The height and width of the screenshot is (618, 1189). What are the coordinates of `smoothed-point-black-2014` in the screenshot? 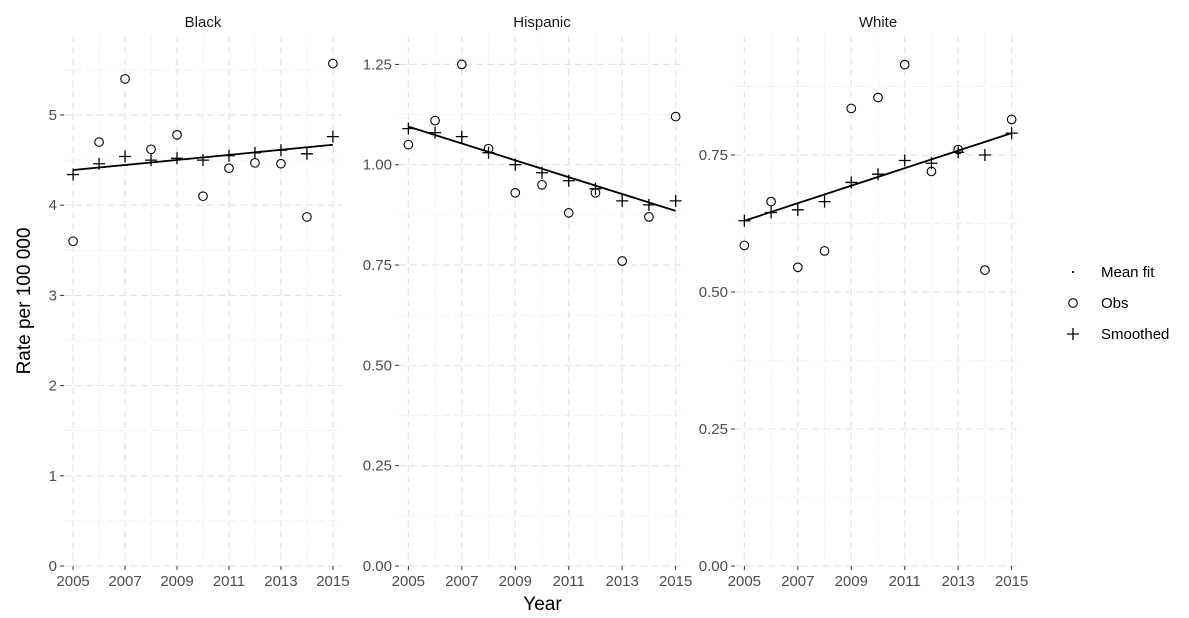 It's located at (306, 153).